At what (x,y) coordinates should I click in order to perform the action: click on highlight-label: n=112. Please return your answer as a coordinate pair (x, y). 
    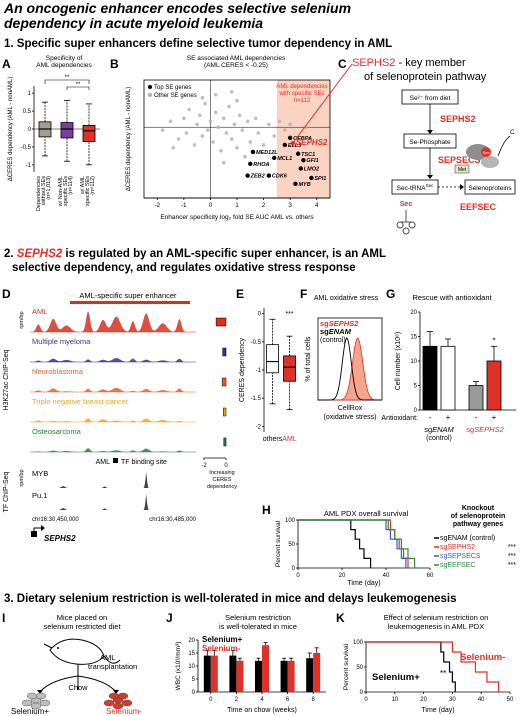
    Looking at the image, I should click on (302, 101).